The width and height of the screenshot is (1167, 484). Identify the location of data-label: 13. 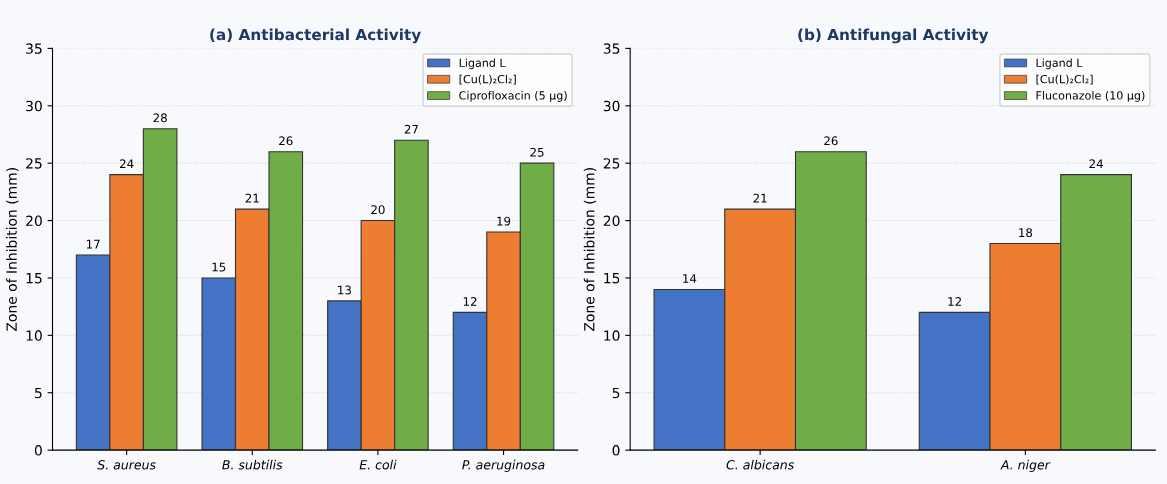
(344, 290).